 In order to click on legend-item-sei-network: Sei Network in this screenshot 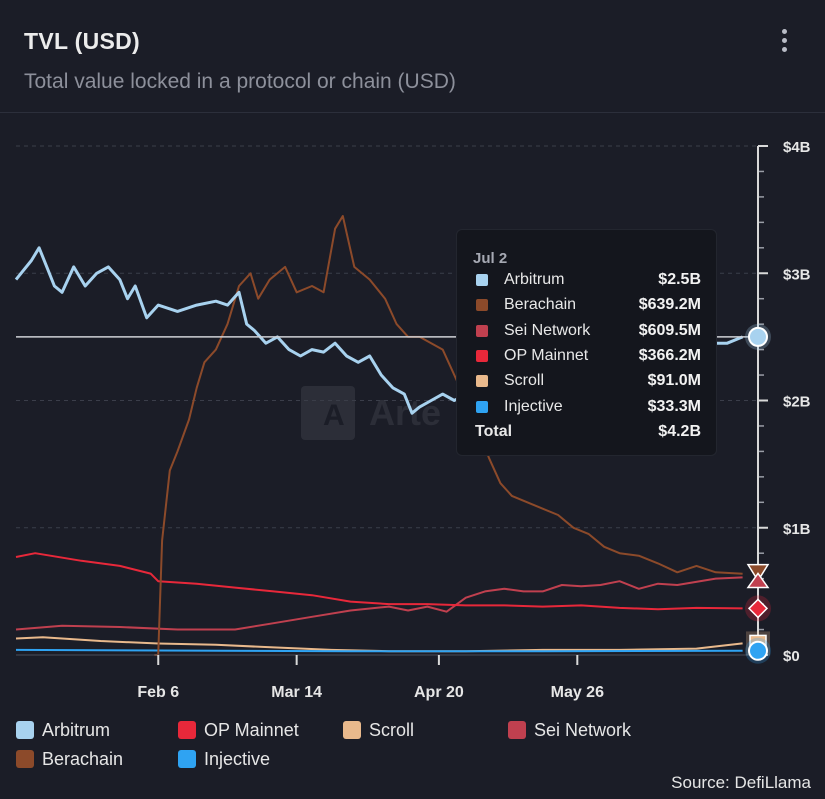, I will do `click(569, 730)`.